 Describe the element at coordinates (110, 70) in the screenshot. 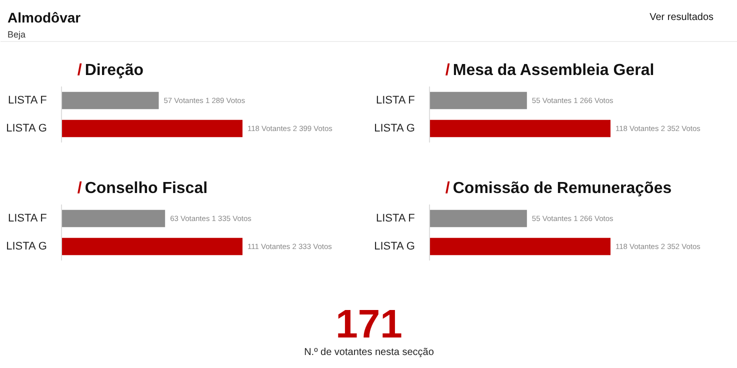

I see `chart-title: / Direção` at that location.